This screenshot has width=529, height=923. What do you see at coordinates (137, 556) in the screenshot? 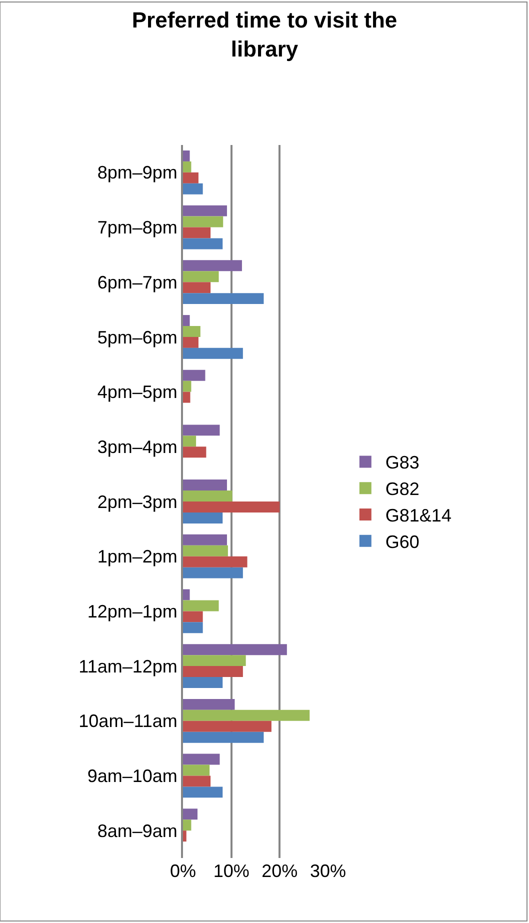
I see `y-tick-label: 1pm–2pm` at bounding box center [137, 556].